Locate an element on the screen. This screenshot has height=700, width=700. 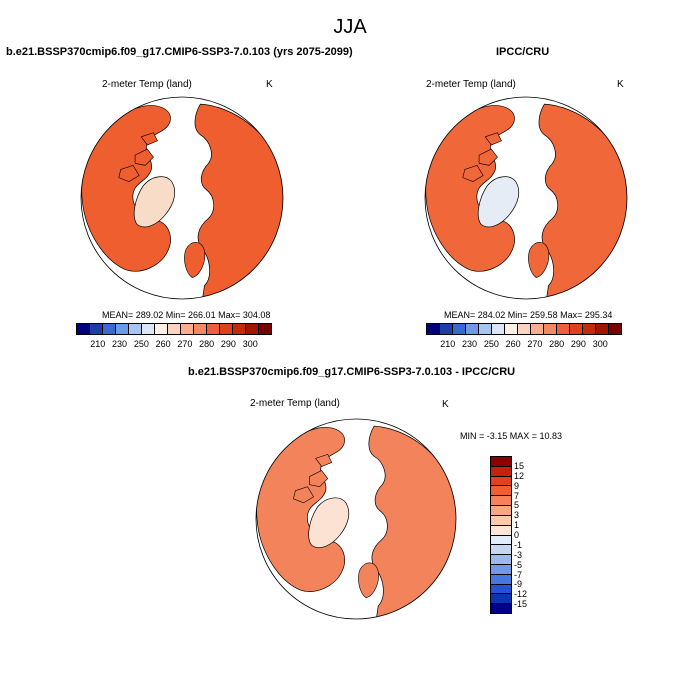
colorbar-tick-label: 12 is located at coordinates (519, 475).